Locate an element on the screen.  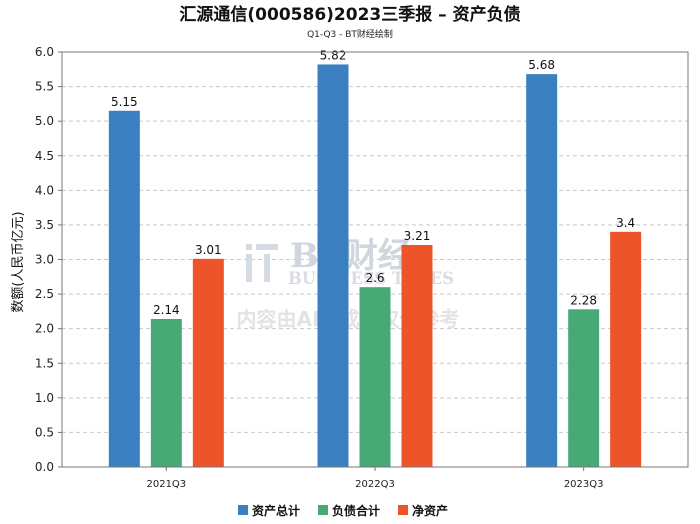
y-tick-label: 1.0 is located at coordinates (44, 398).